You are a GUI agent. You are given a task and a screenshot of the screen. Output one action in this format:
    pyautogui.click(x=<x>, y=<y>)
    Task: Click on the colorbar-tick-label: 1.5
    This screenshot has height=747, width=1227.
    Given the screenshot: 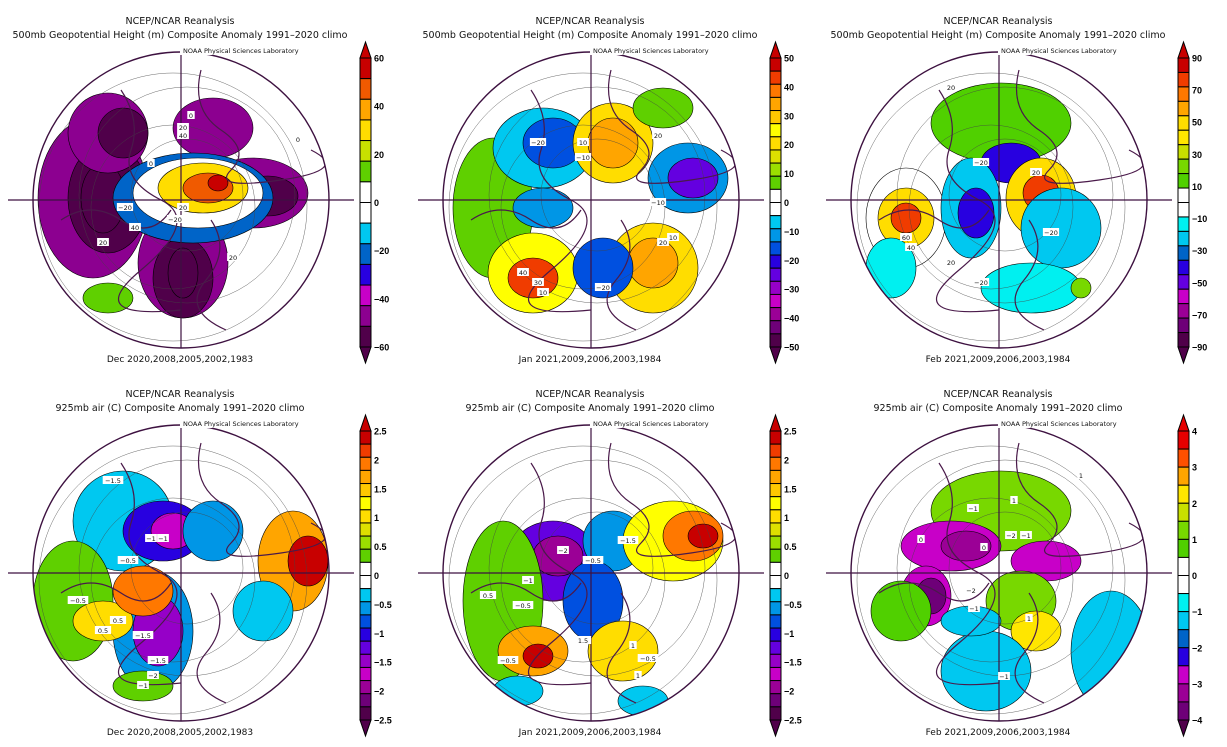 What is the action you would take?
    pyautogui.click(x=380, y=489)
    